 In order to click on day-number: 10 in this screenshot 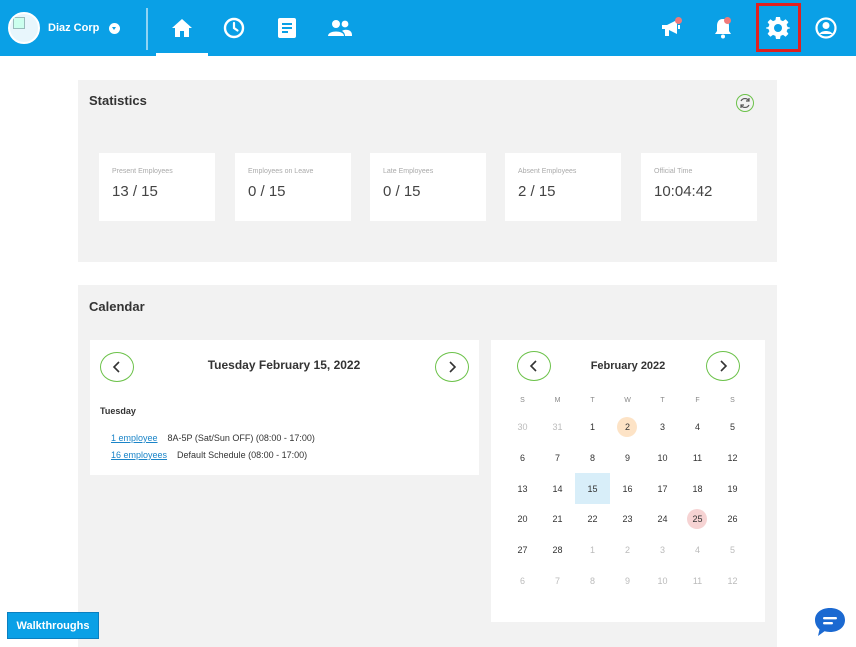, I will do `click(662, 458)`.